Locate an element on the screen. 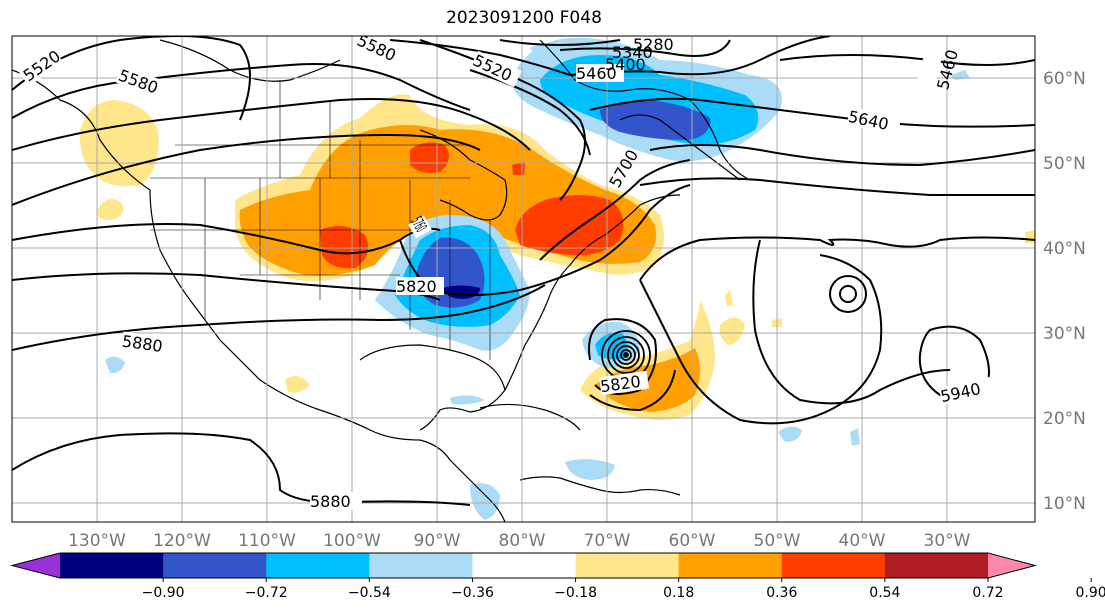  lon-label: 40°W is located at coordinates (862, 541).